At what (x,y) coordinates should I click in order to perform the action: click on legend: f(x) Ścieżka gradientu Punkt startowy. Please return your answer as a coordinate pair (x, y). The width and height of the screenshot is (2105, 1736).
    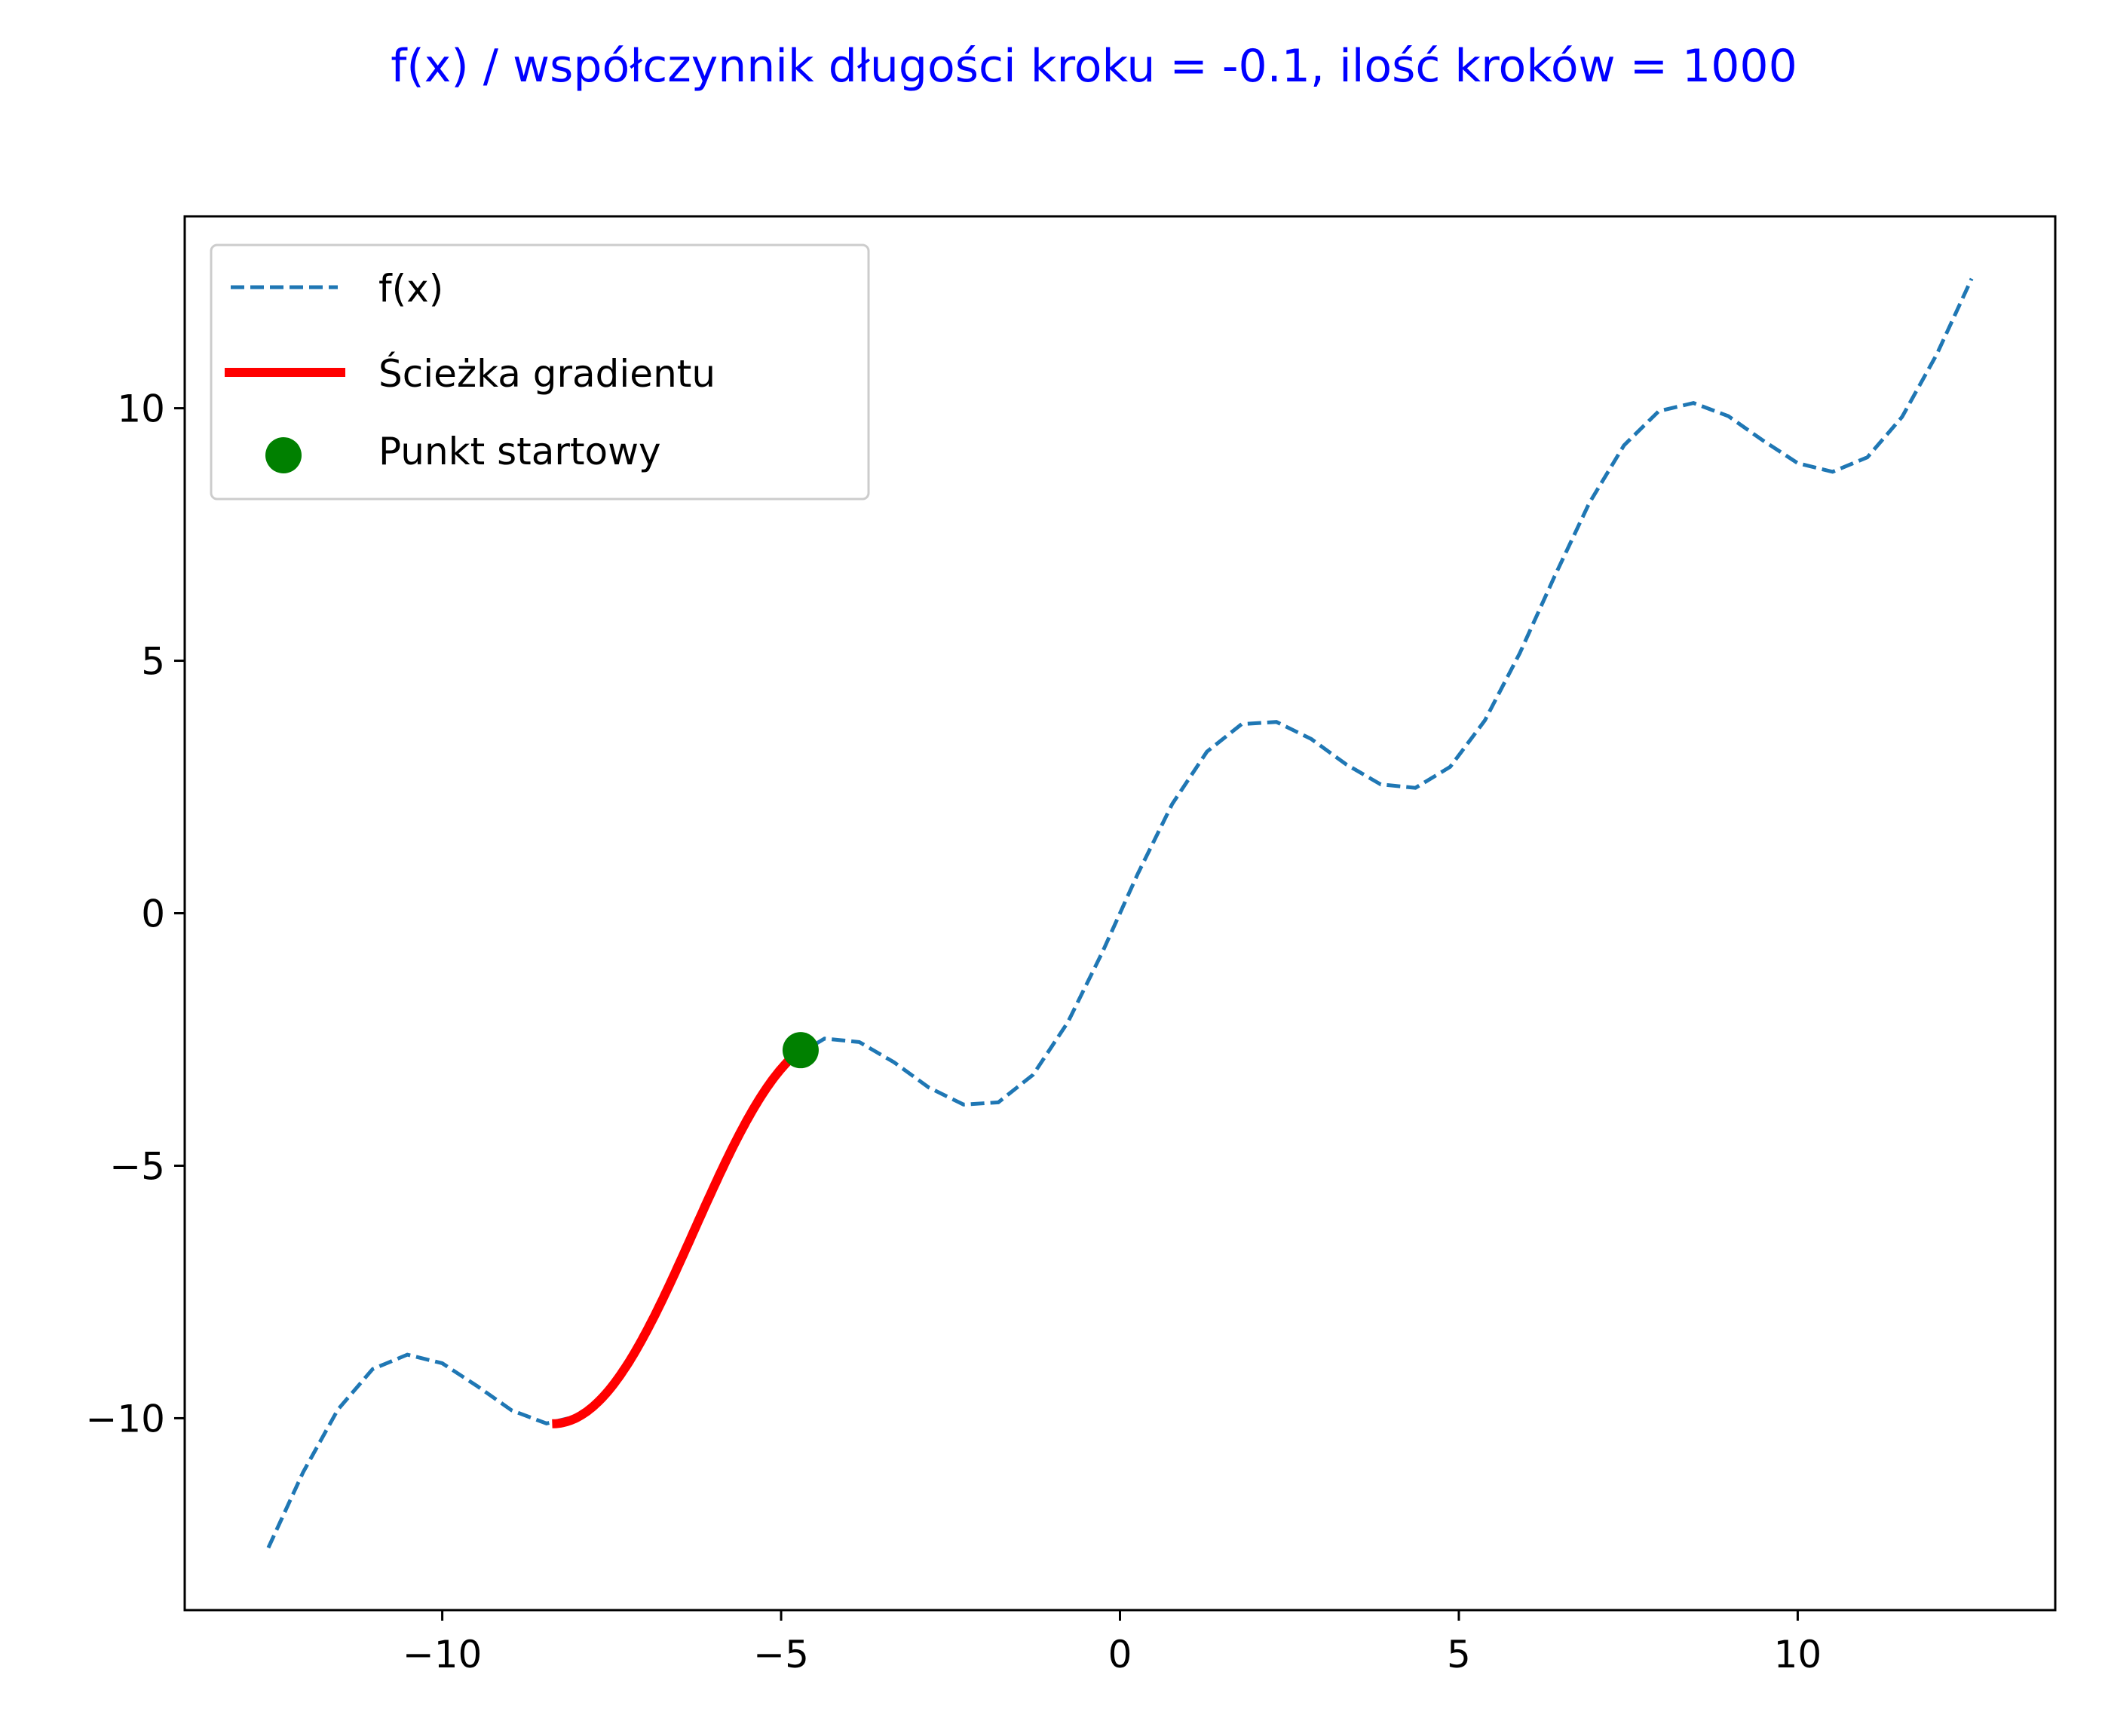
    Looking at the image, I should click on (540, 372).